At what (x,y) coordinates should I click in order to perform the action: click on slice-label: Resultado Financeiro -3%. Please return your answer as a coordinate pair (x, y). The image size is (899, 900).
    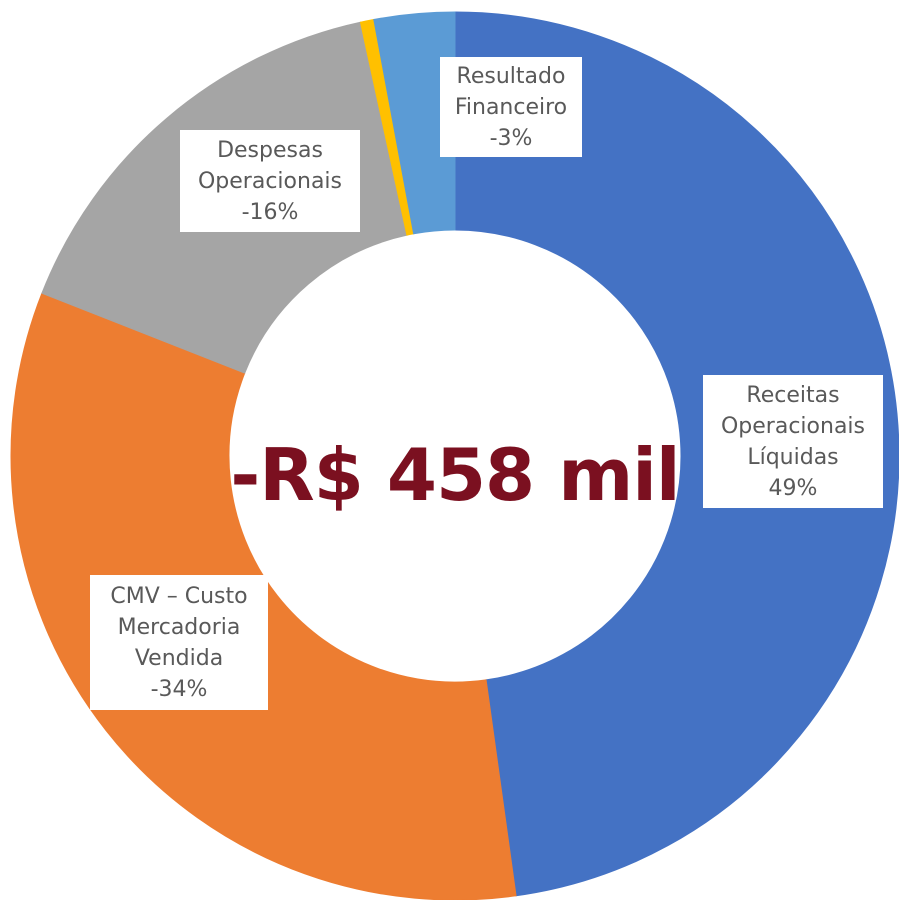
    Looking at the image, I should click on (511, 107).